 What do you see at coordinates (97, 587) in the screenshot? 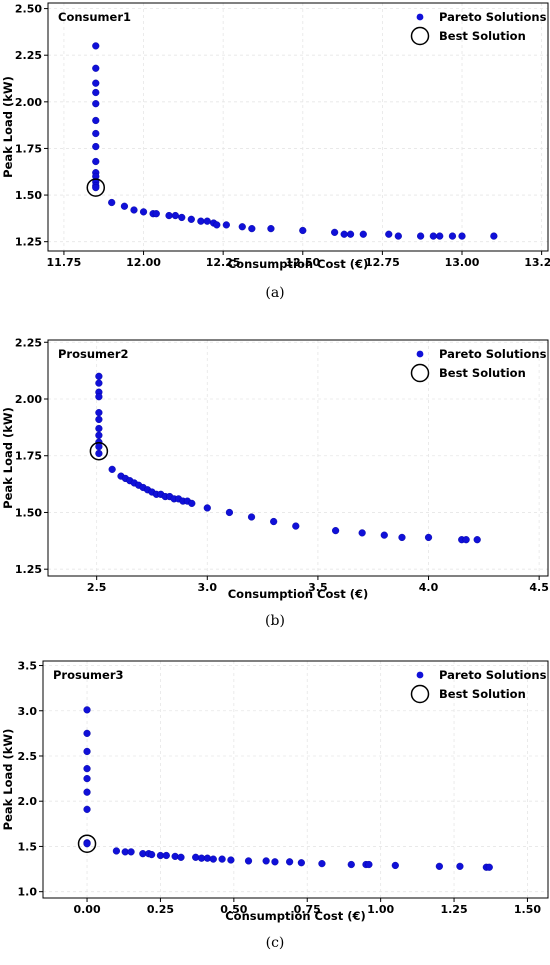
I see `x-tick-label-0: 2.5` at bounding box center [97, 587].